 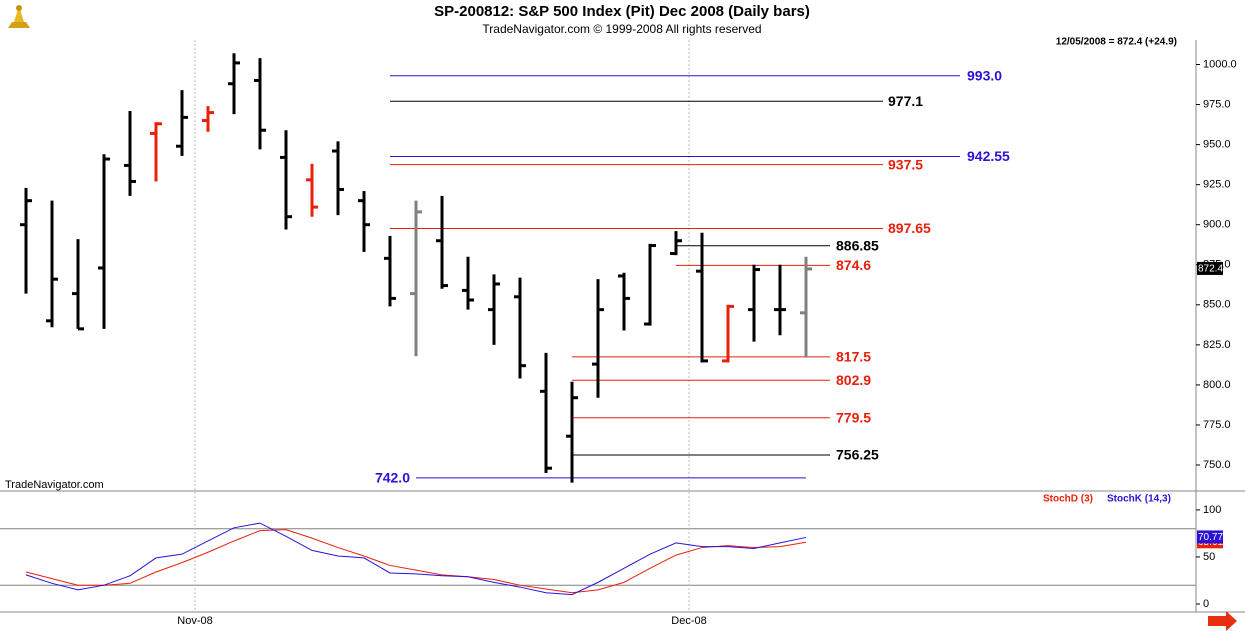 I want to click on price-tag, so click(x=1210, y=268).